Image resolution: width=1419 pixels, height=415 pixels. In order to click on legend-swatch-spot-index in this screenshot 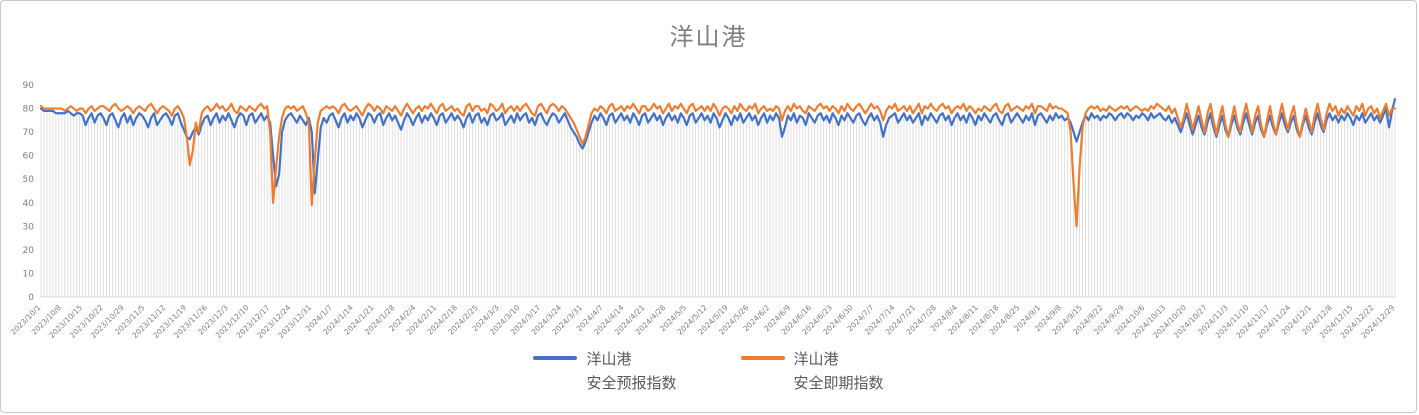, I will do `click(762, 357)`.